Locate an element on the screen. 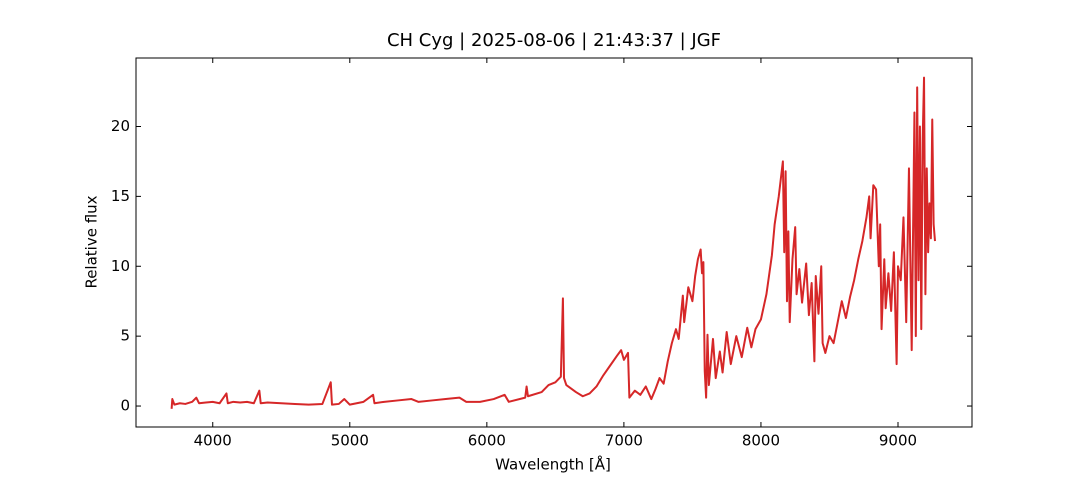  x-tick-label: 6000 is located at coordinates (487, 441).